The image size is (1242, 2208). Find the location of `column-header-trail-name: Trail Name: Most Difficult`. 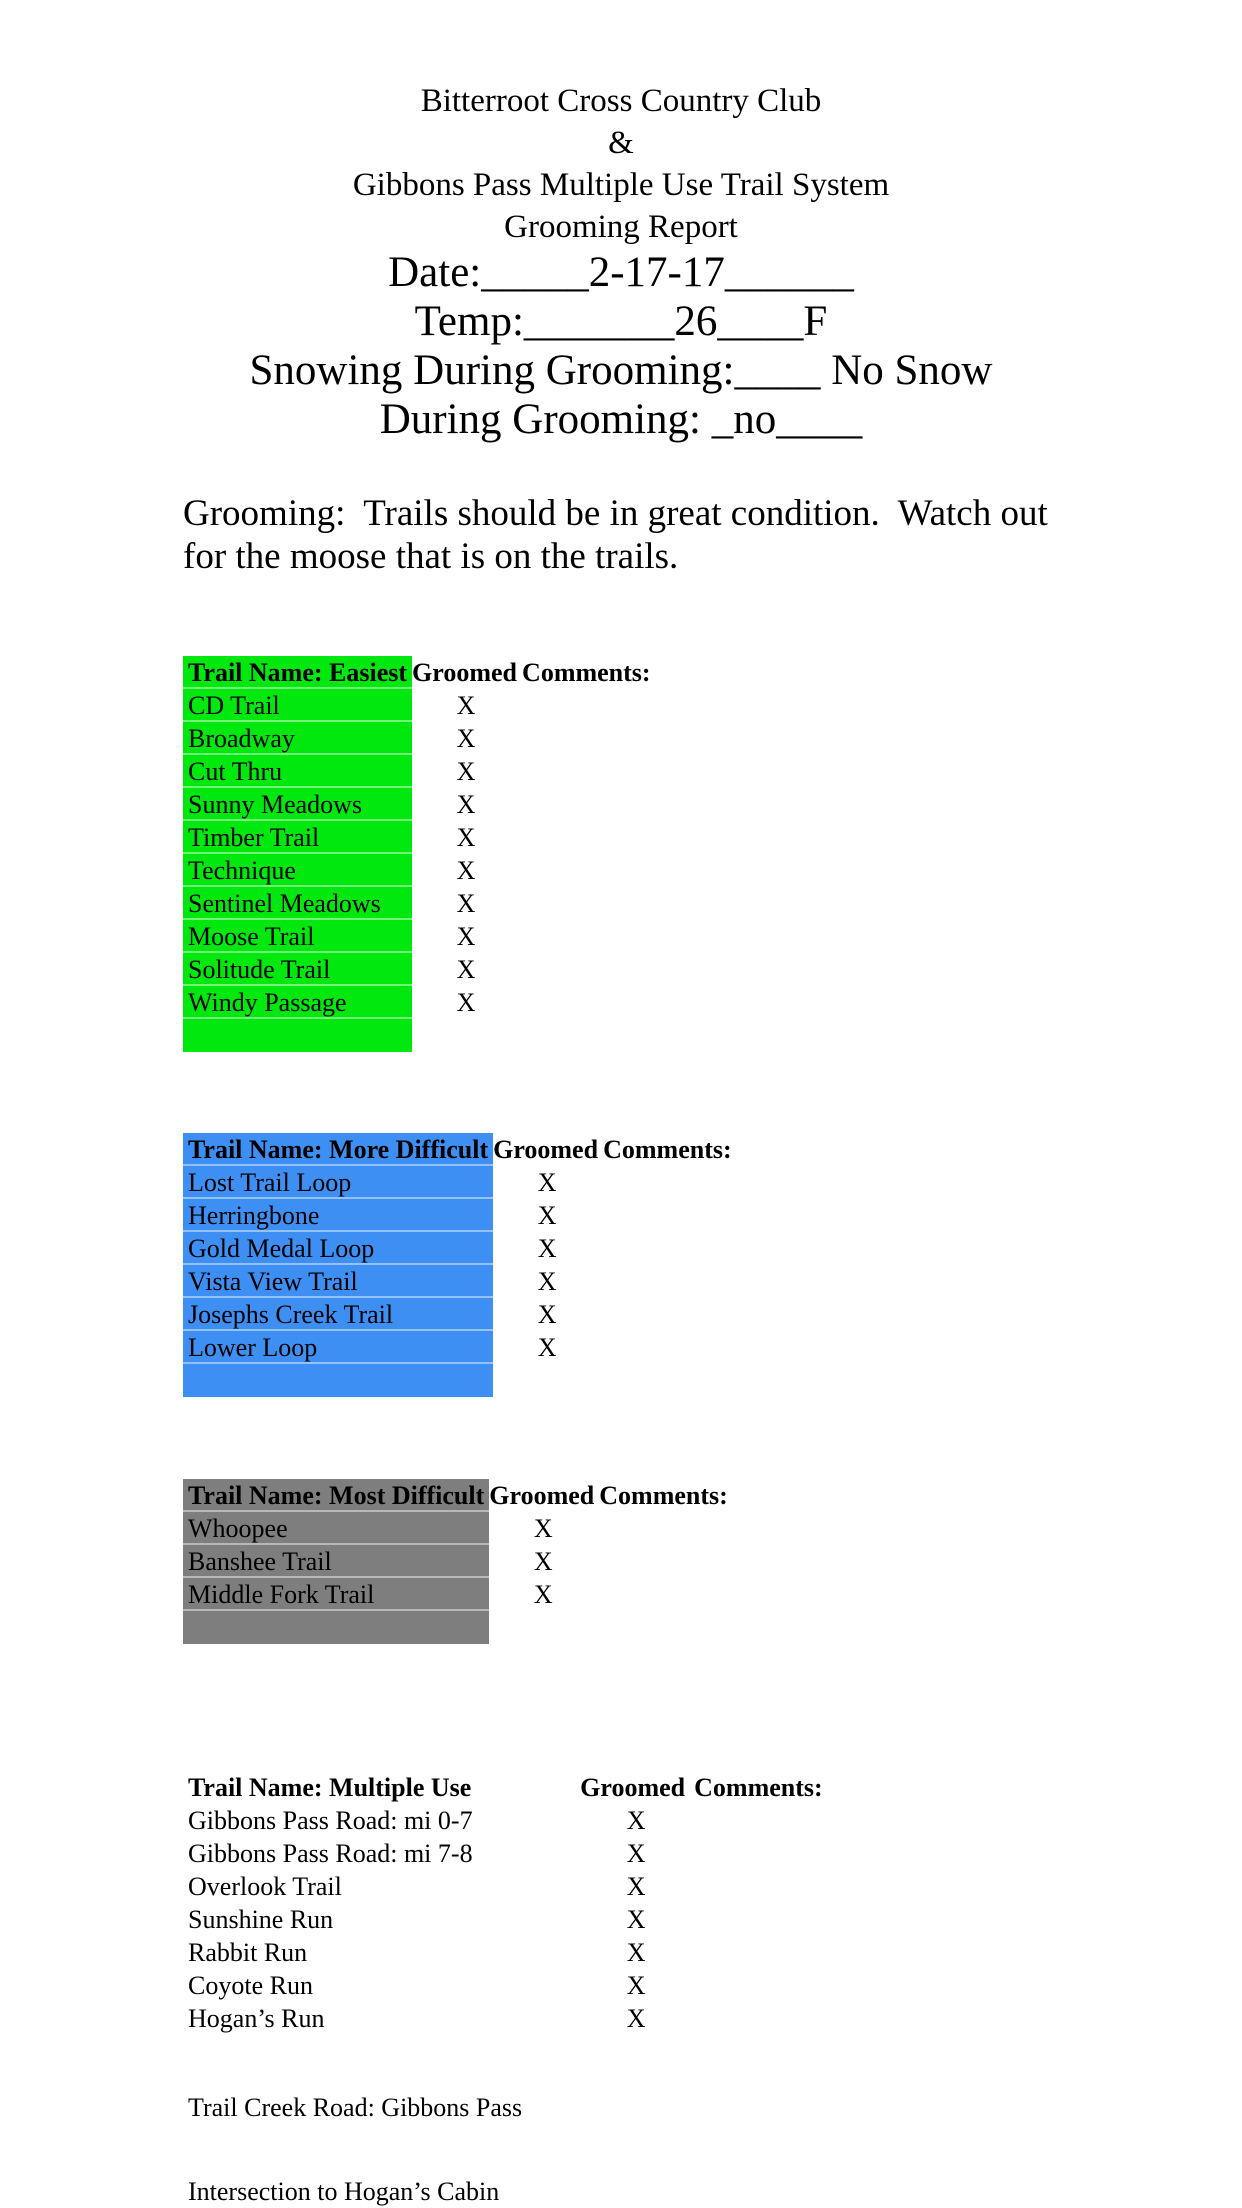

column-header-trail-name: Trail Name: Most Difficult is located at coordinates (336, 1495).